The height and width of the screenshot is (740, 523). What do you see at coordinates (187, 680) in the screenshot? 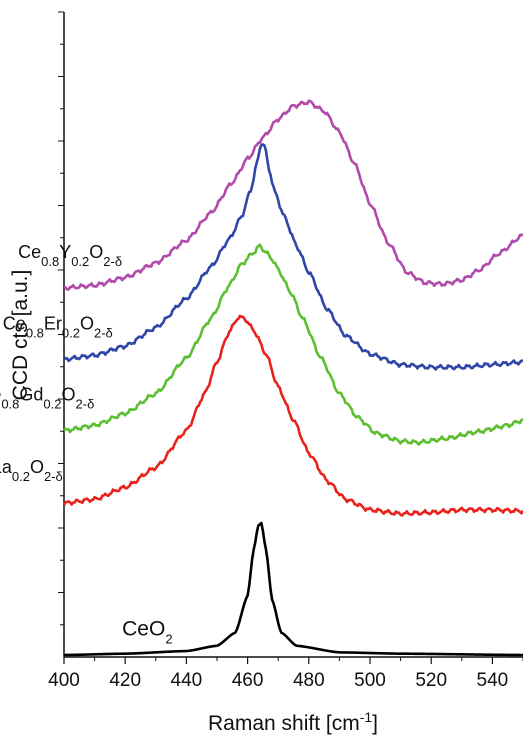
I see `x-tick-label: 440` at bounding box center [187, 680].